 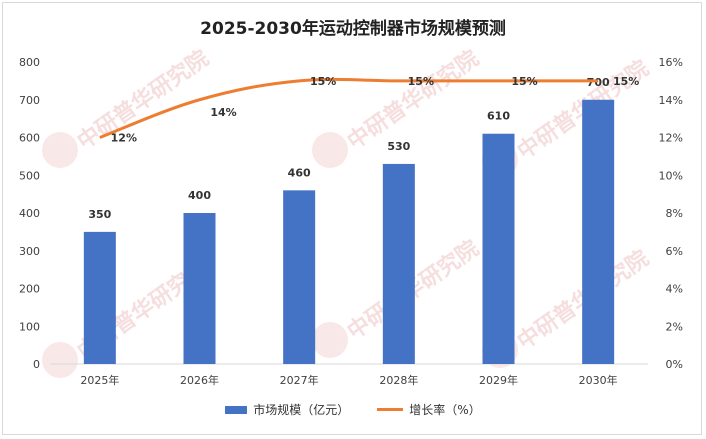 I want to click on legend-item-bar: 市场规模（亿元）, so click(x=287, y=409).